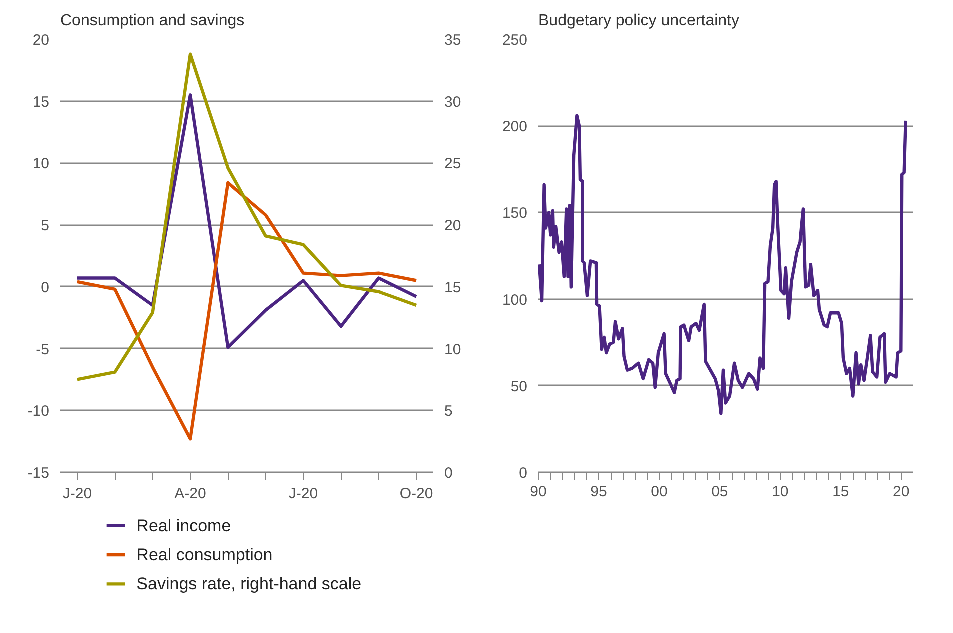  Describe the element at coordinates (184, 526) in the screenshot. I see `legend-label: Real income` at that location.